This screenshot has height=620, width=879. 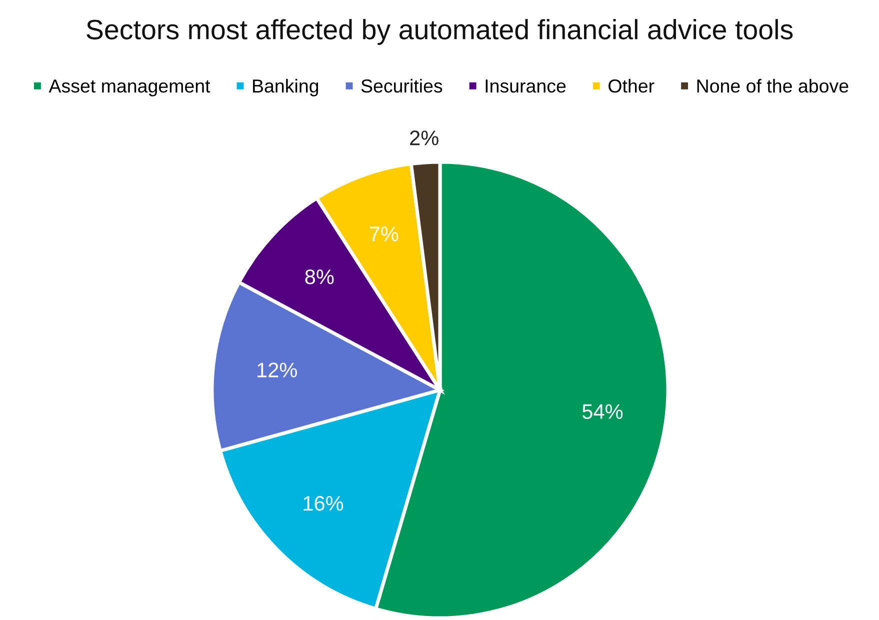 What do you see at coordinates (401, 85) in the screenshot?
I see `legend-label: Securities` at bounding box center [401, 85].